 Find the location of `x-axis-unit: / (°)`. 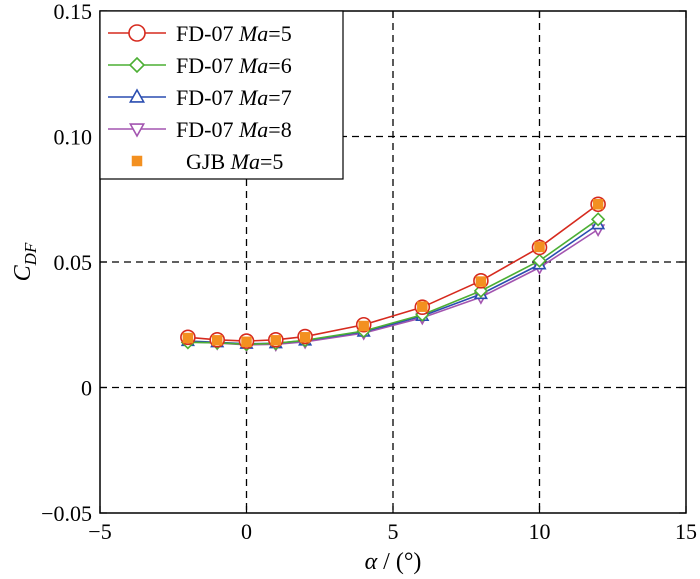

x-axis-unit: / (°) is located at coordinates (399, 562).